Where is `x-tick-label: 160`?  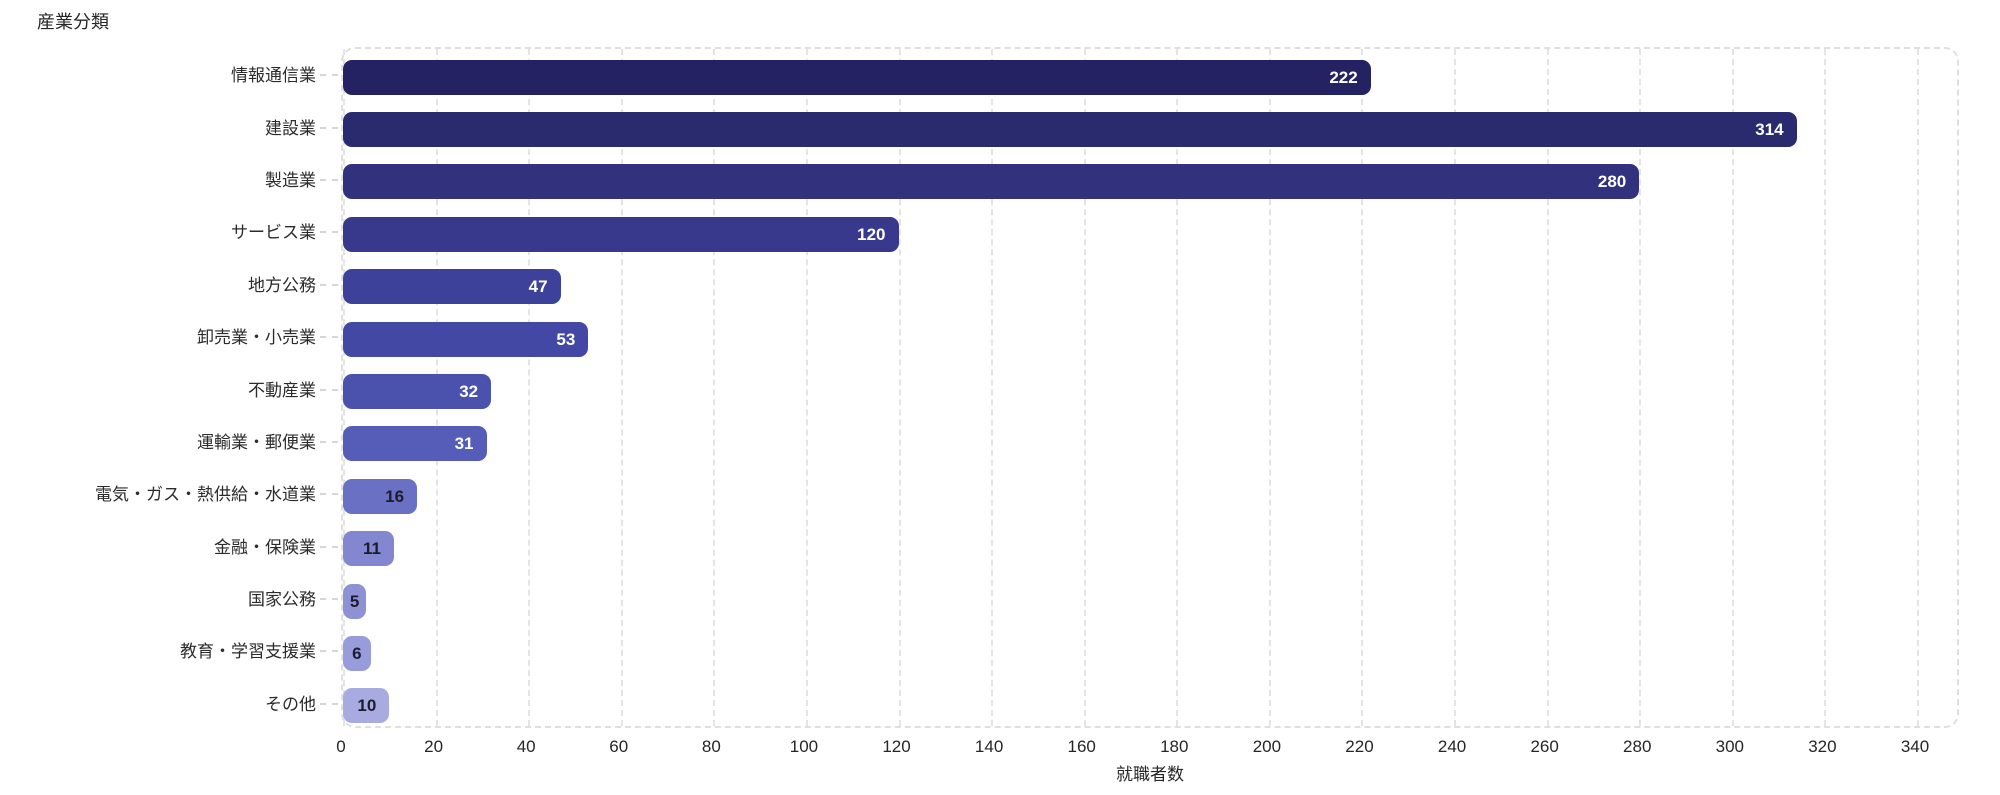
x-tick-label: 160 is located at coordinates (1081, 746).